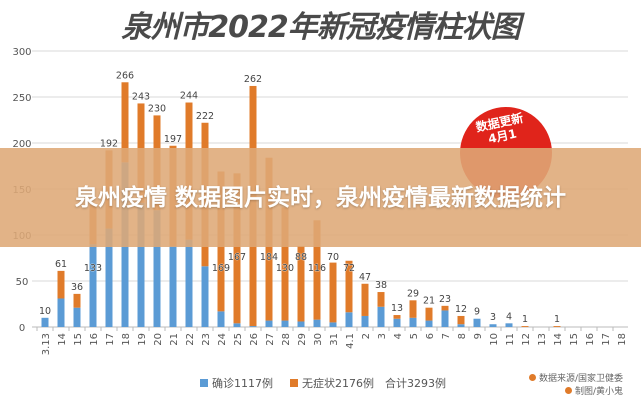  I want to click on x-tick-label: 24, so click(222, 339).